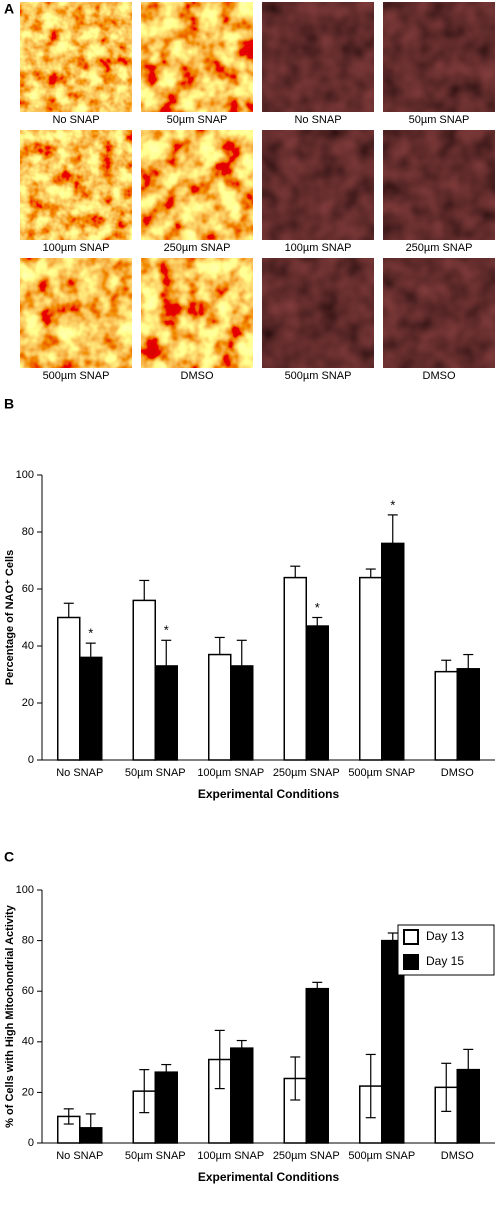 This screenshot has height=1206, width=498. What do you see at coordinates (445, 961) in the screenshot?
I see `legend-label: Day 15` at bounding box center [445, 961].